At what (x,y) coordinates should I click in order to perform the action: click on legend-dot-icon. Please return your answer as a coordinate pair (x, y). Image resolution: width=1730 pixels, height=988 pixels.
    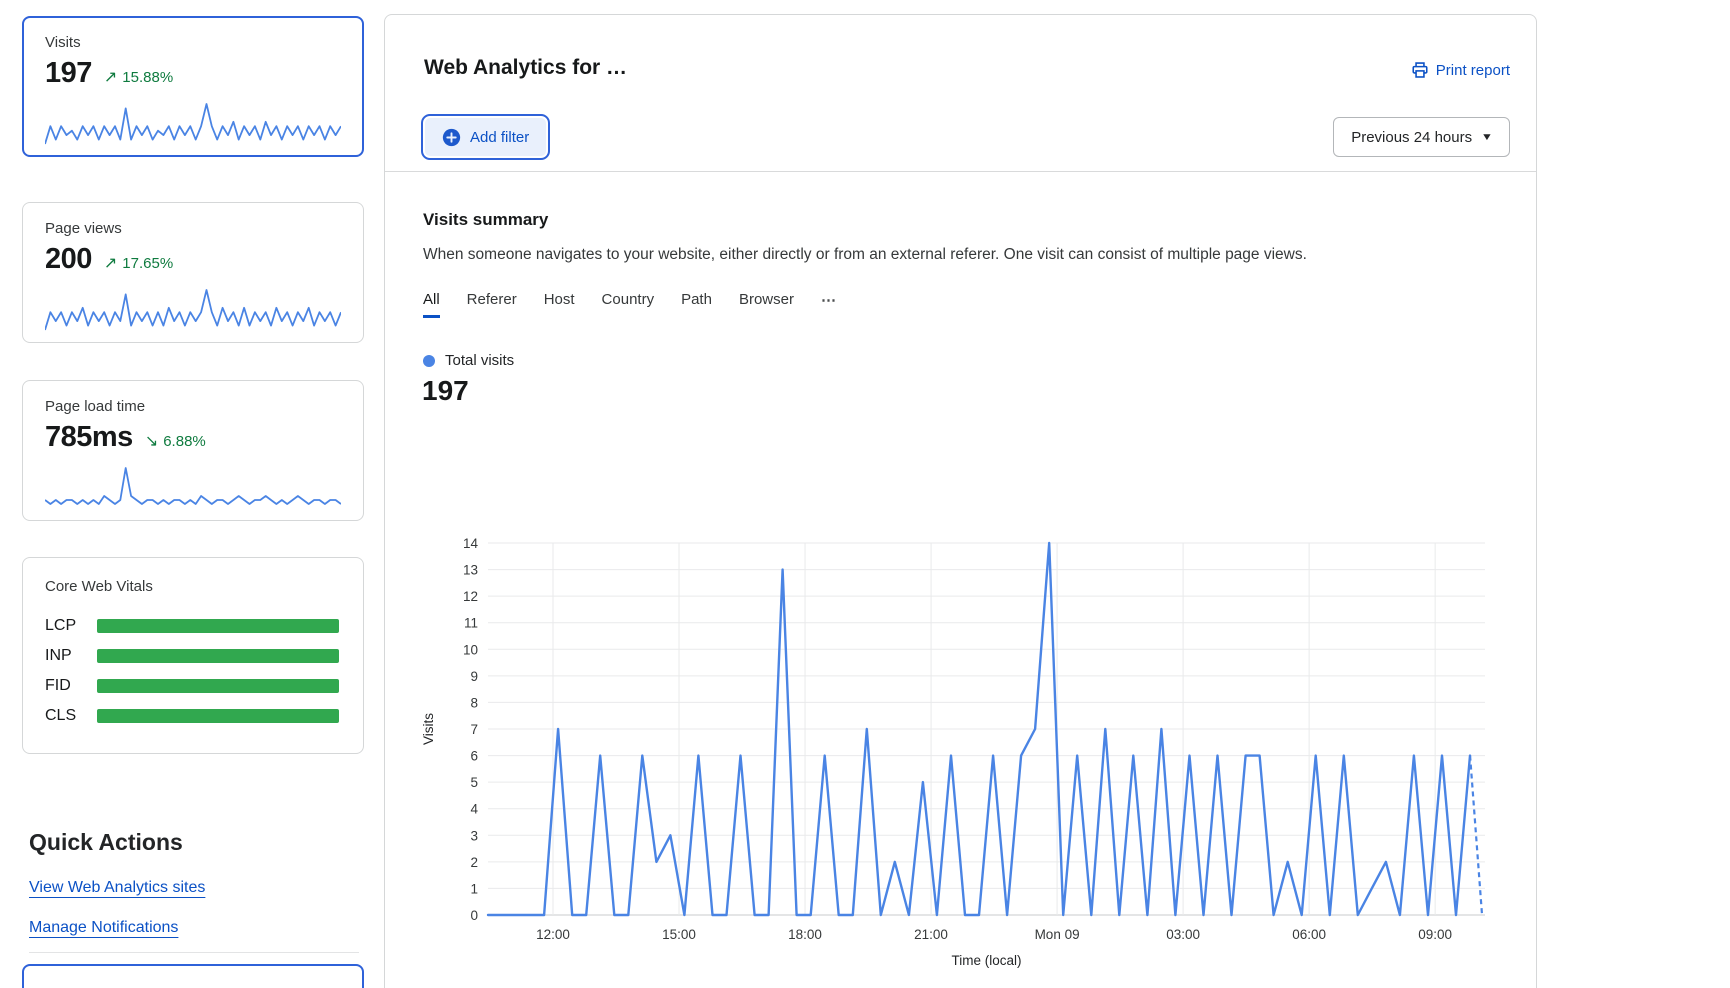
    Looking at the image, I should click on (429, 360).